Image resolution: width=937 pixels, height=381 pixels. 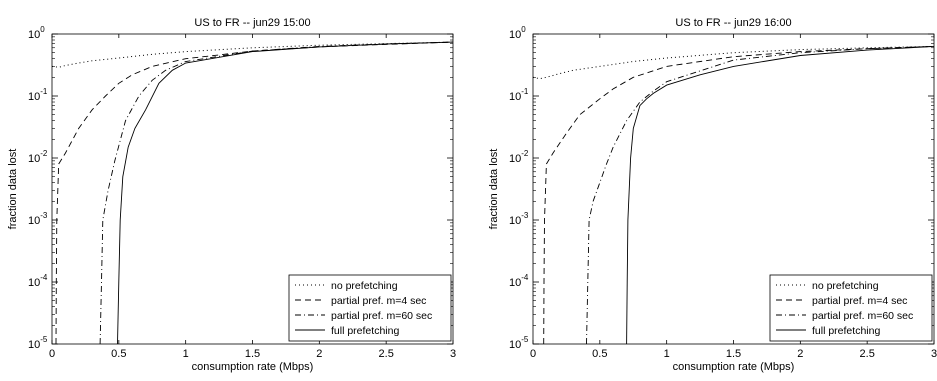 I want to click on chart-1-x-tick-label: 1.5, so click(x=252, y=354).